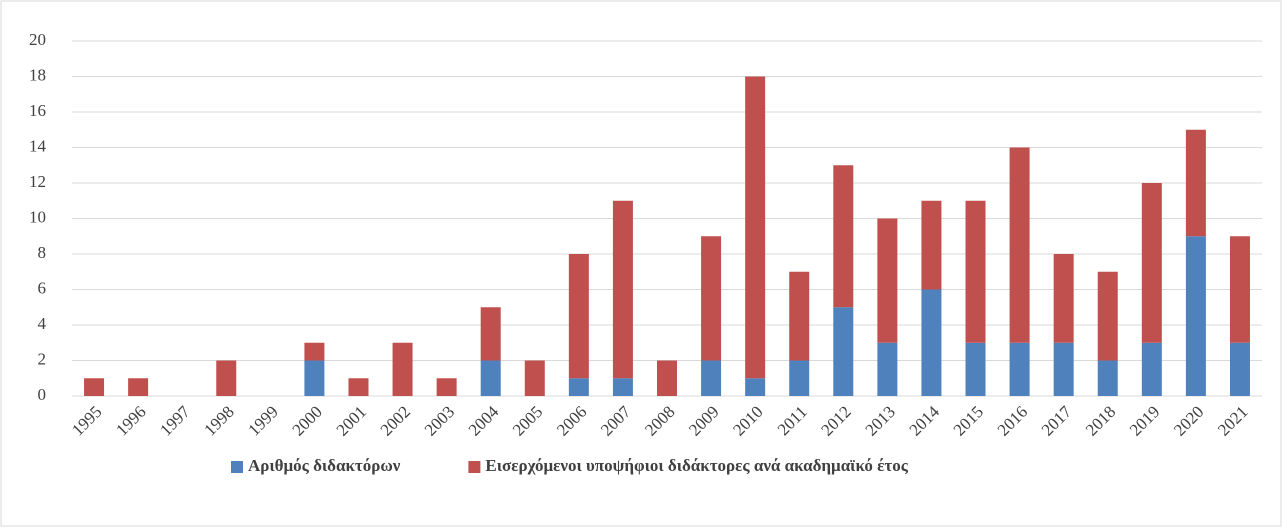  What do you see at coordinates (42, 252) in the screenshot?
I see `y-tick-label: 8` at bounding box center [42, 252].